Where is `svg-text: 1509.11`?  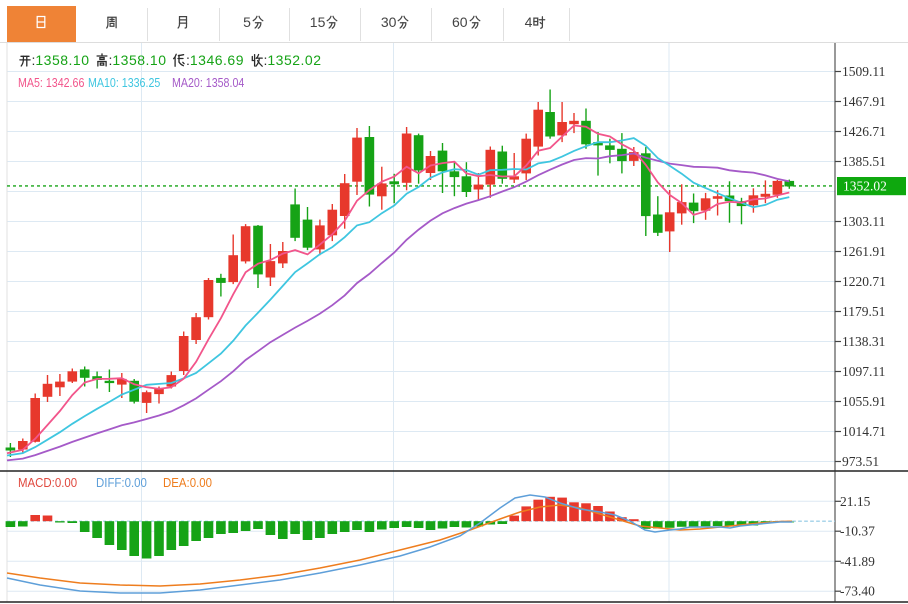
svg-text: 1509.11 is located at coordinates (863, 71).